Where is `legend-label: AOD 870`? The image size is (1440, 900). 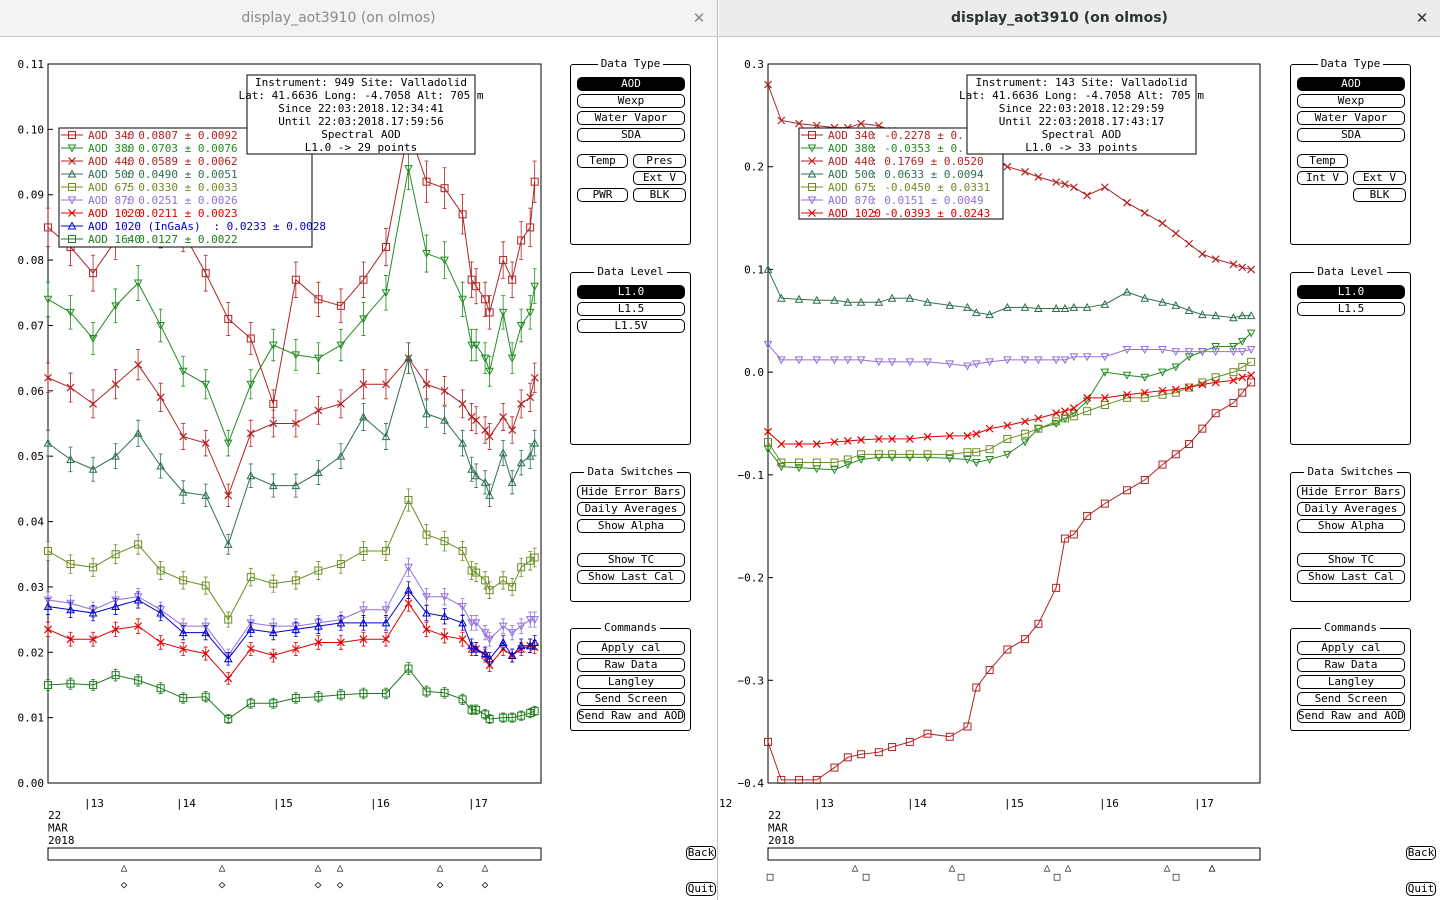 legend-label: AOD 870 is located at coordinates (111, 200).